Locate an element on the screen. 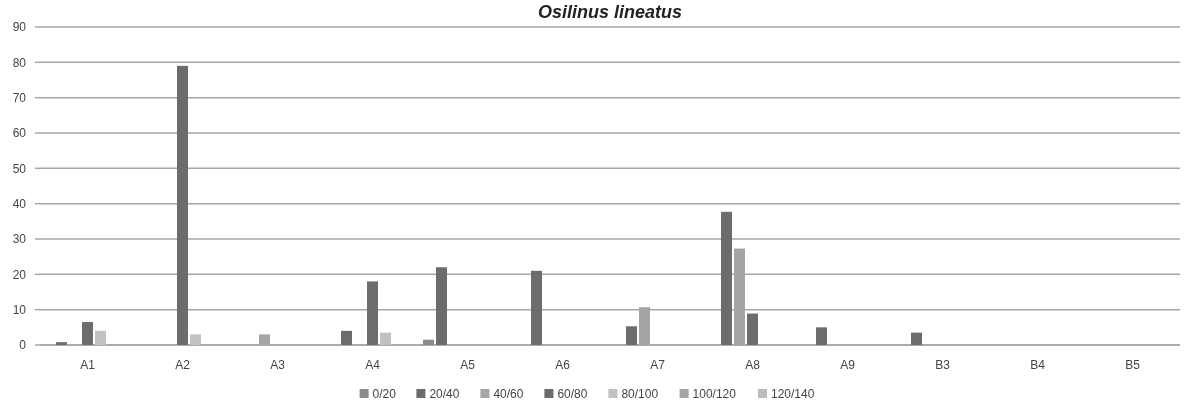  x-tick-label: A6 is located at coordinates (563, 365).